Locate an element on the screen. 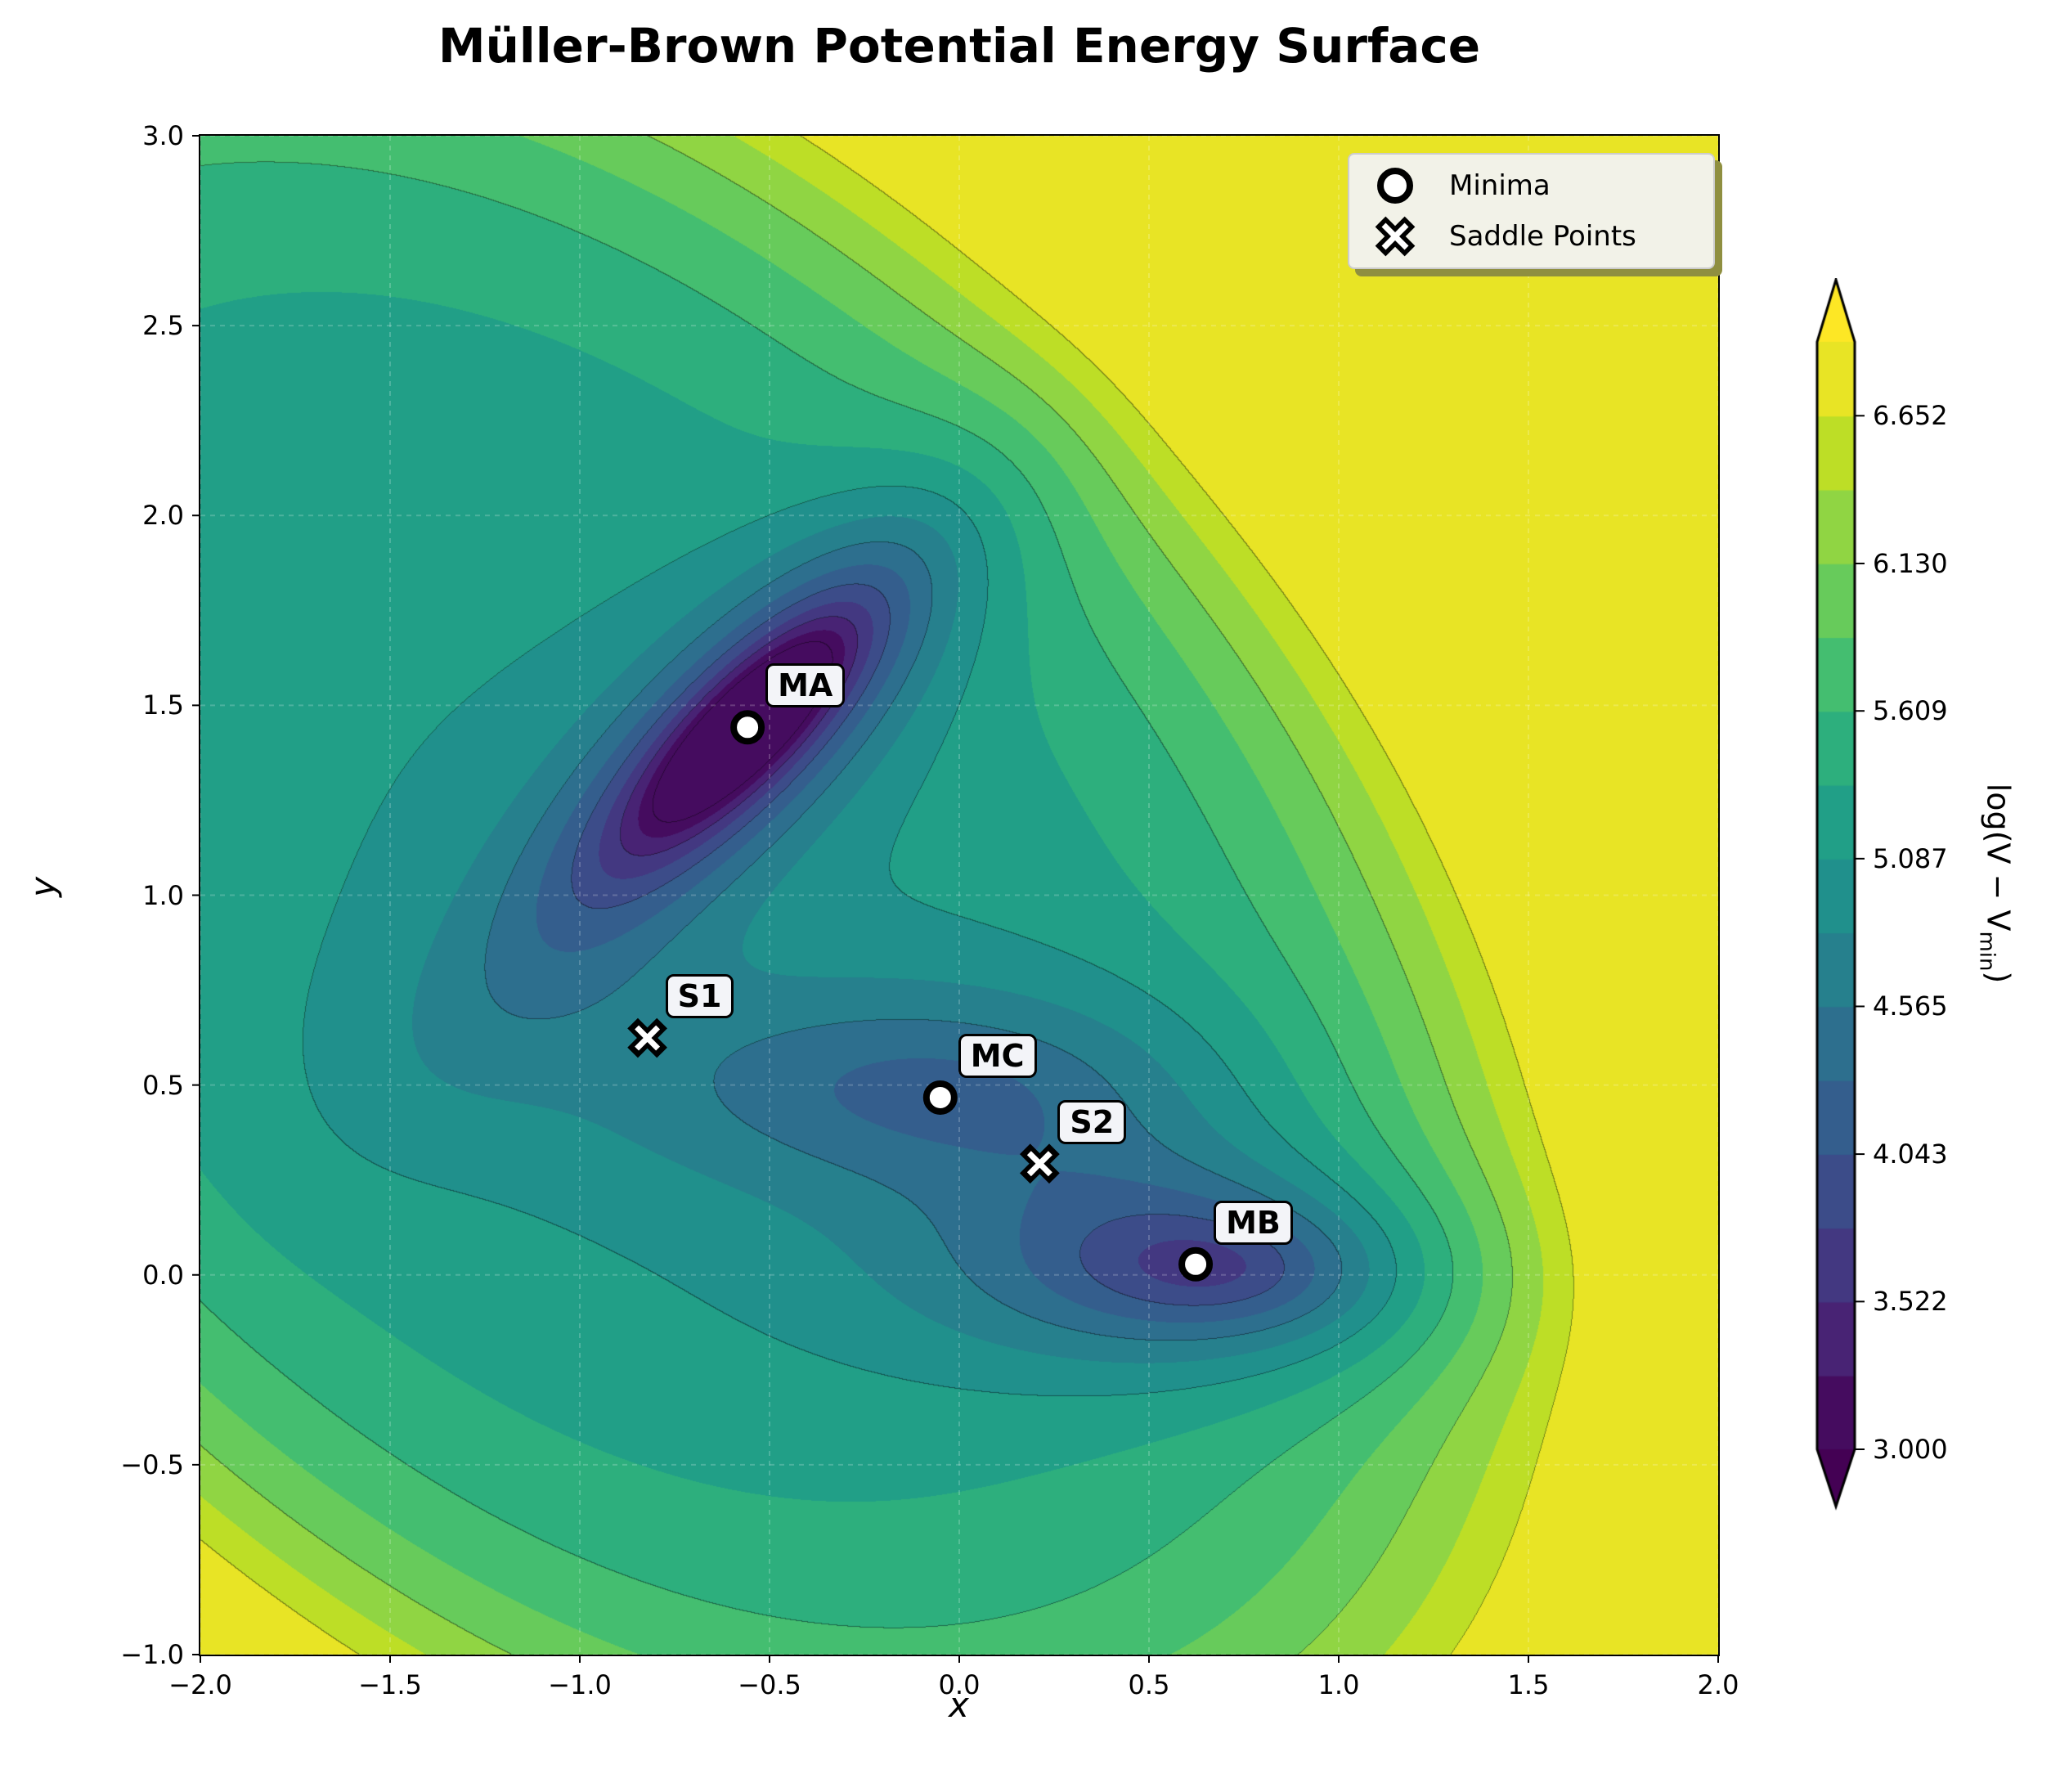 The width and height of the screenshot is (2060, 1792). legend-label: Minima is located at coordinates (1500, 185).